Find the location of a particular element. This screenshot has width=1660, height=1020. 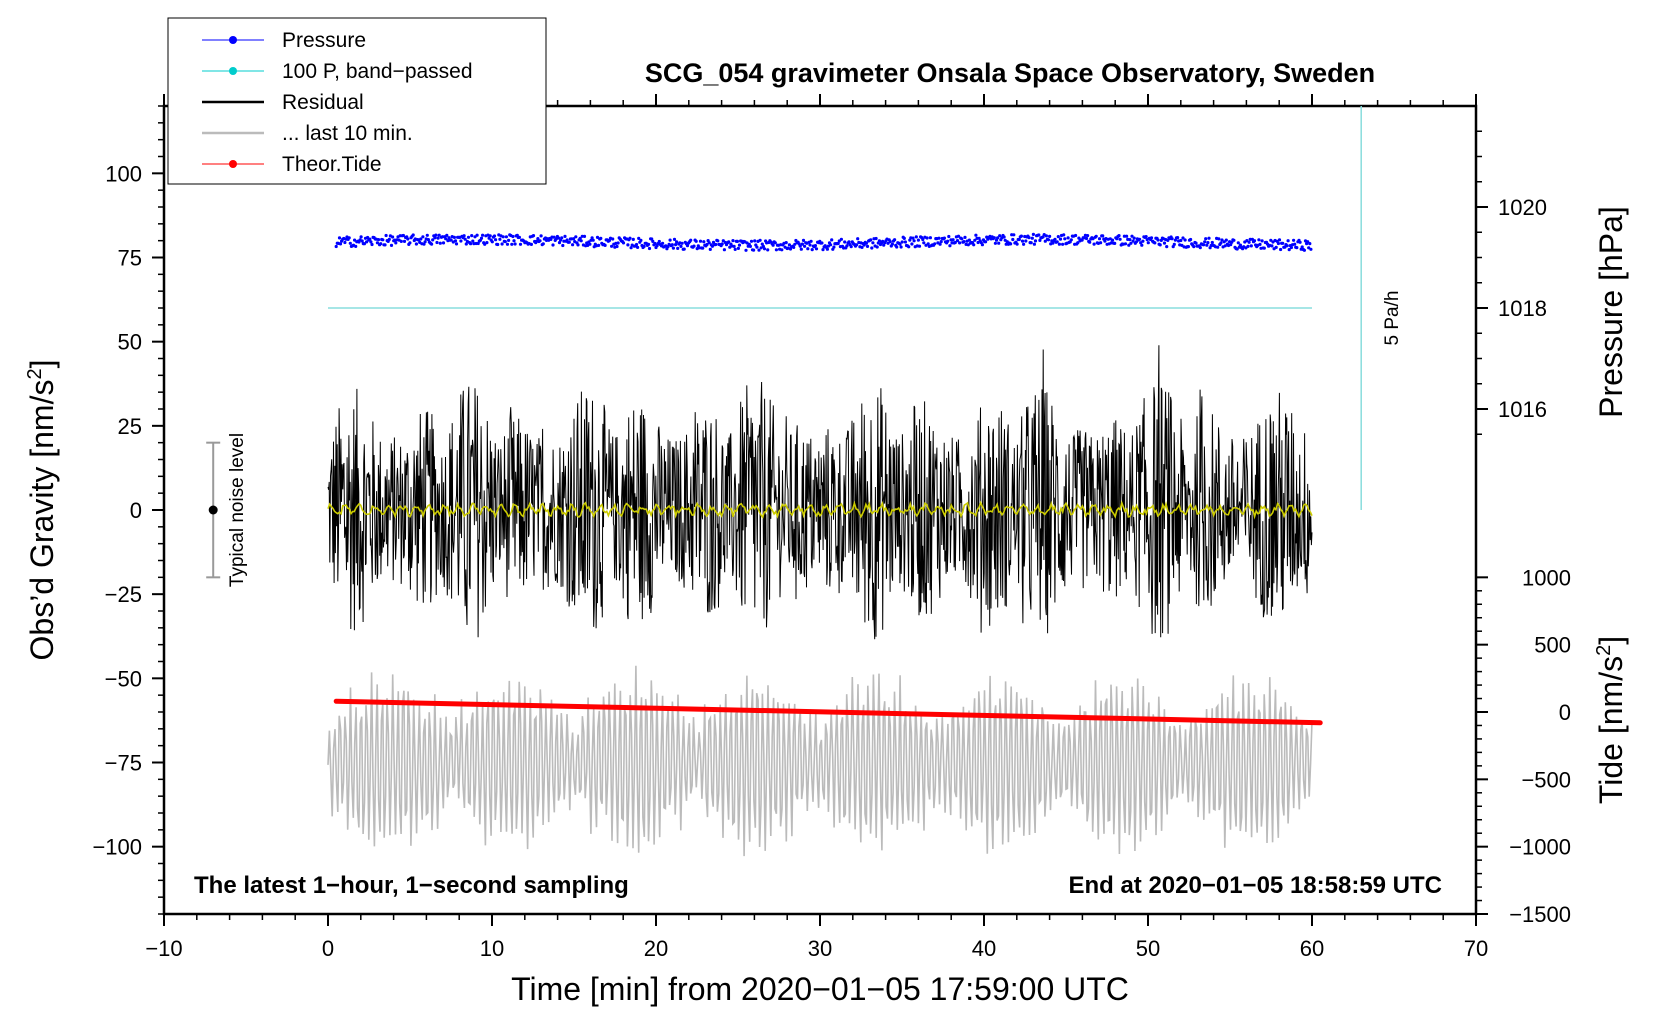

y-axis-gravity: 100 75 50 25 0 −25 −50 −75 −100 is located at coordinates (128, 510).